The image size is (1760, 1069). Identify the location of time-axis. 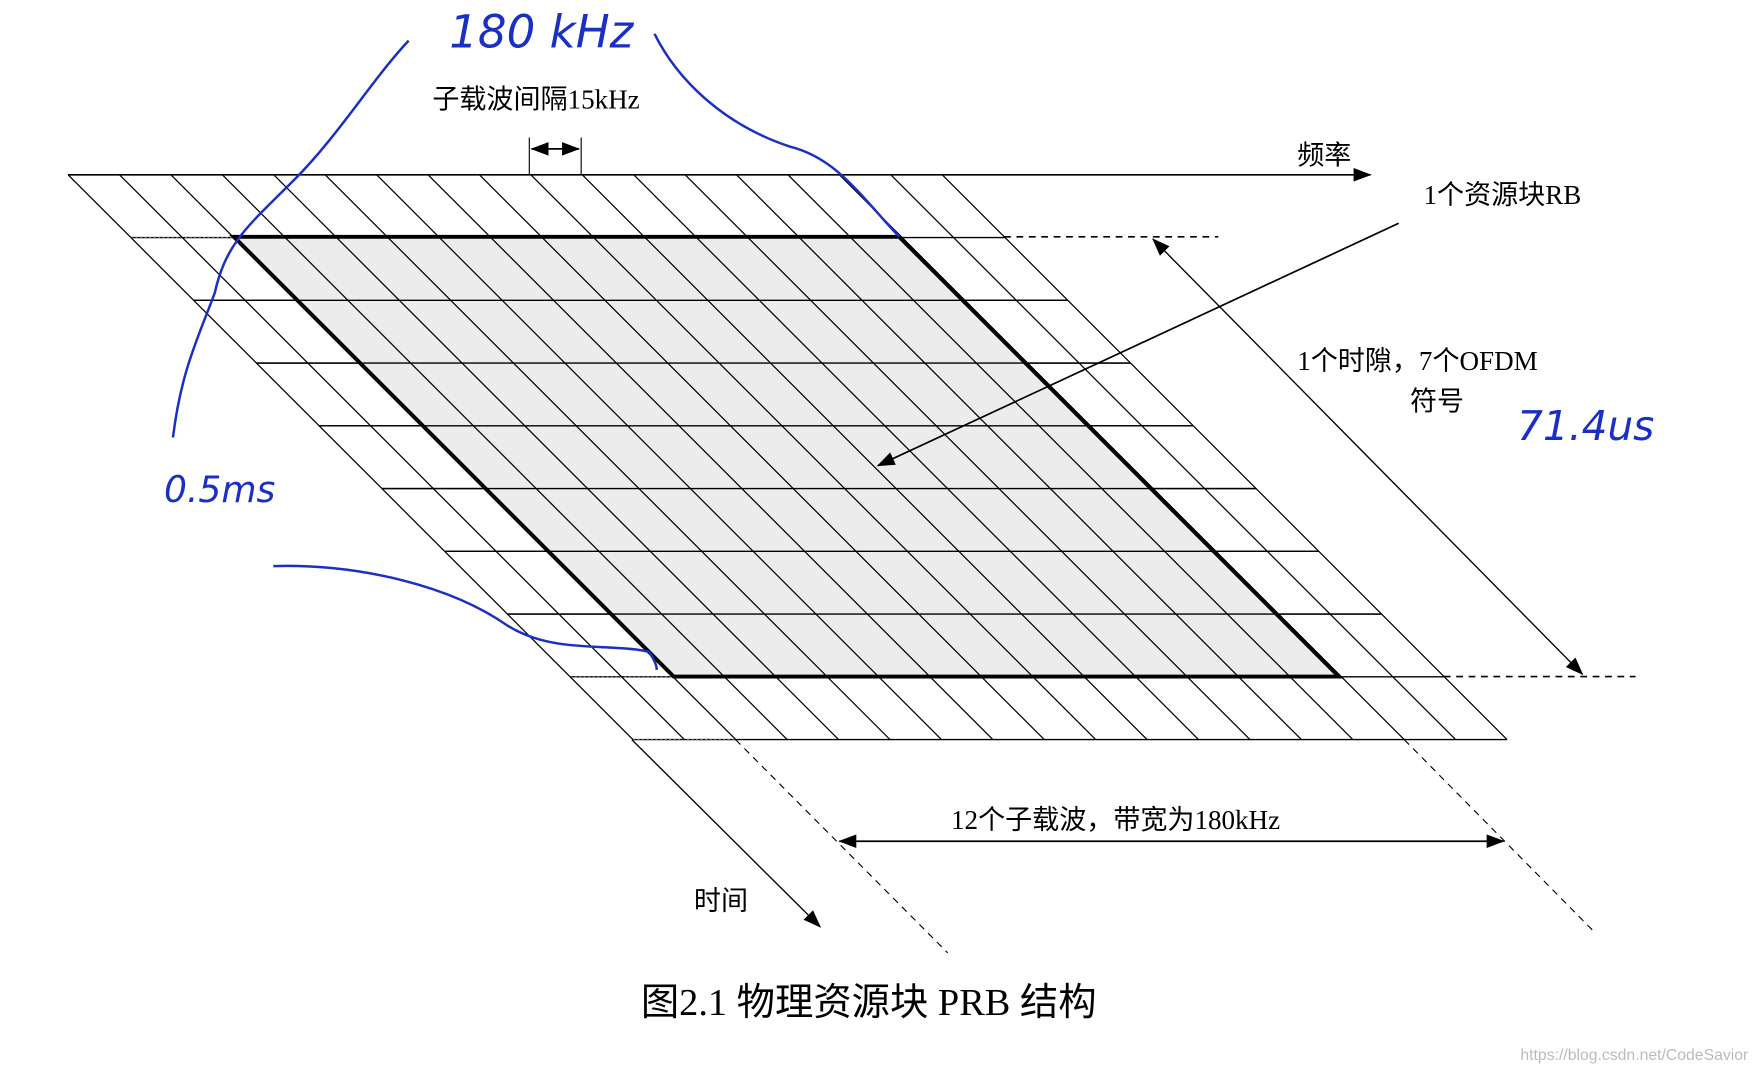
(726, 833).